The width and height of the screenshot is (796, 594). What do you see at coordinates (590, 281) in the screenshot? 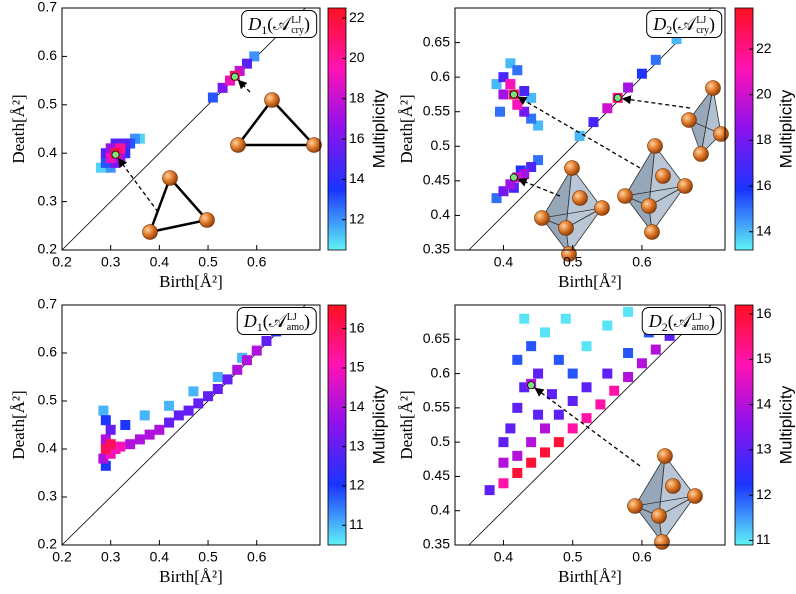
I see `x-axis-label: Birth[Å²]` at bounding box center [590, 281].